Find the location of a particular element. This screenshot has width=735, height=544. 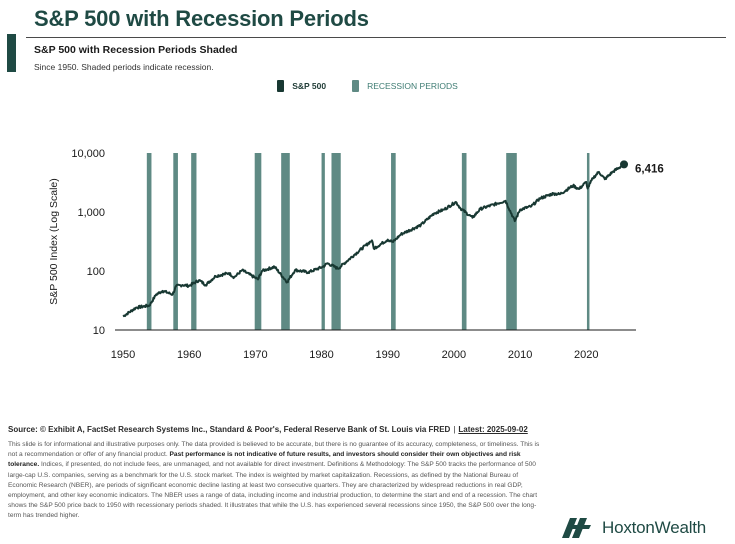

legend-swatch-recession is located at coordinates (356, 86).